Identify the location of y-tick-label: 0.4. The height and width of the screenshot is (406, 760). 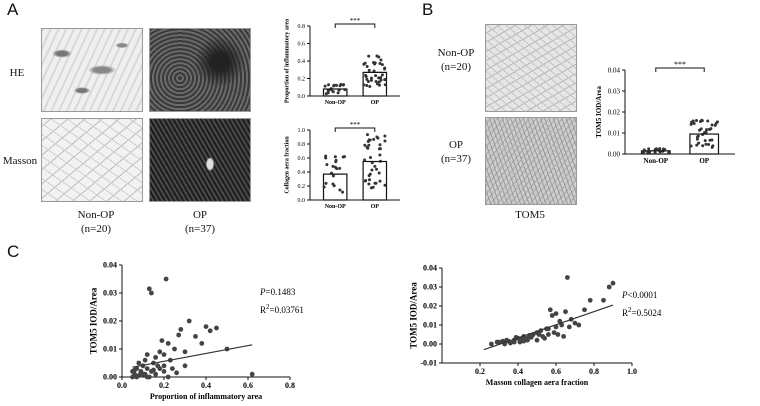
(302, 173).